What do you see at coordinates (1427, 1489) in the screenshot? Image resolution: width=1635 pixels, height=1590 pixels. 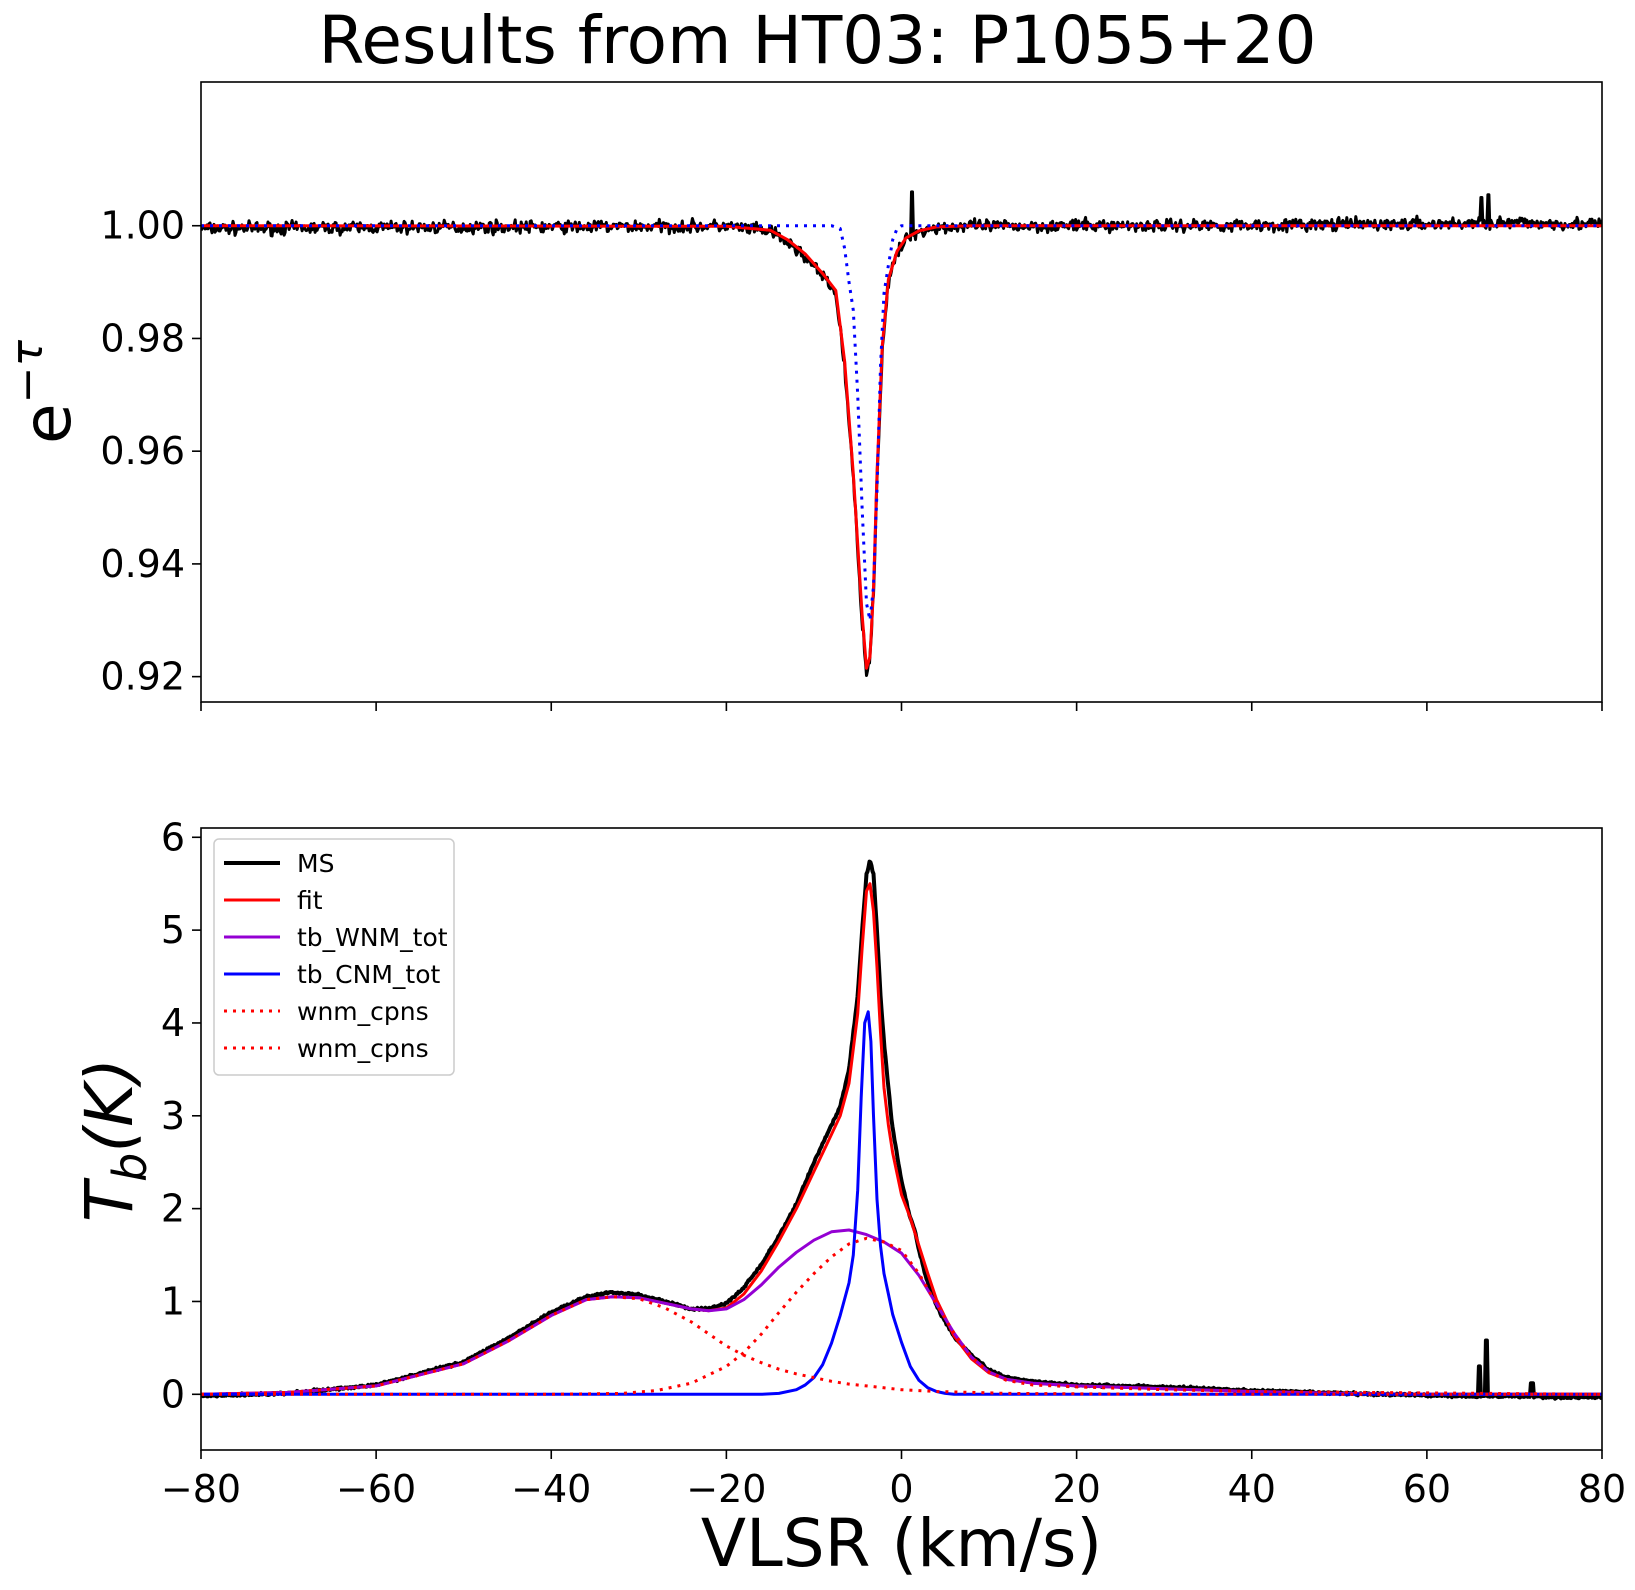 I see `x-tick-label: 60` at bounding box center [1427, 1489].